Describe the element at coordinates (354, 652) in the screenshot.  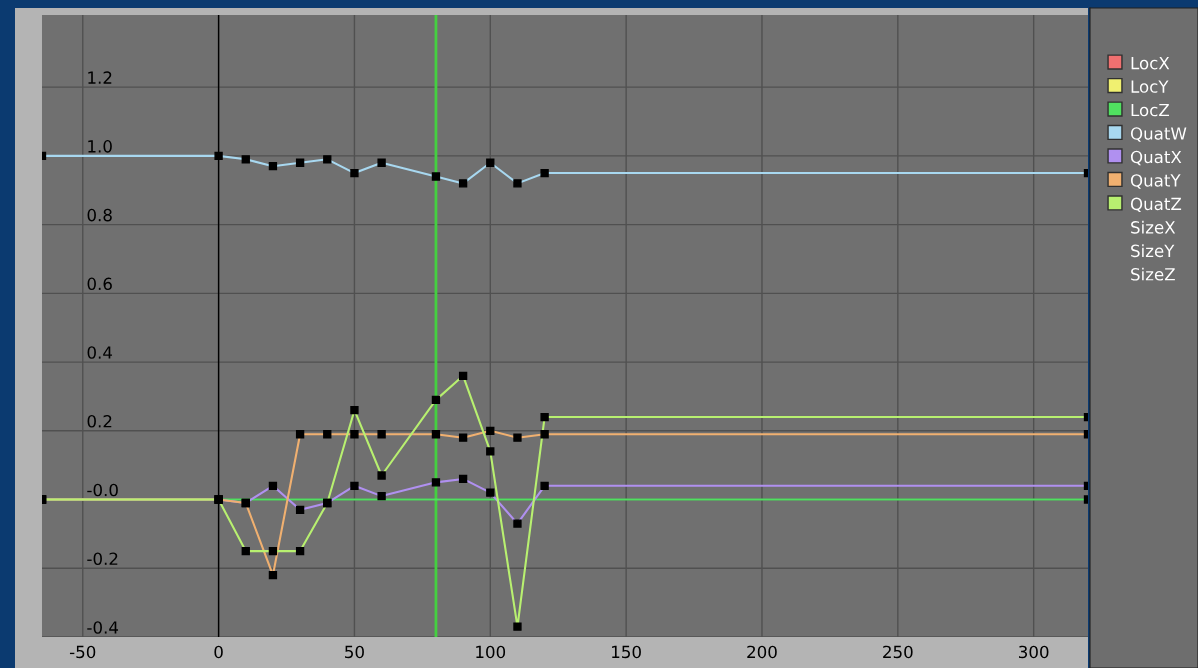
I see `x-tick-label: 50` at that location.